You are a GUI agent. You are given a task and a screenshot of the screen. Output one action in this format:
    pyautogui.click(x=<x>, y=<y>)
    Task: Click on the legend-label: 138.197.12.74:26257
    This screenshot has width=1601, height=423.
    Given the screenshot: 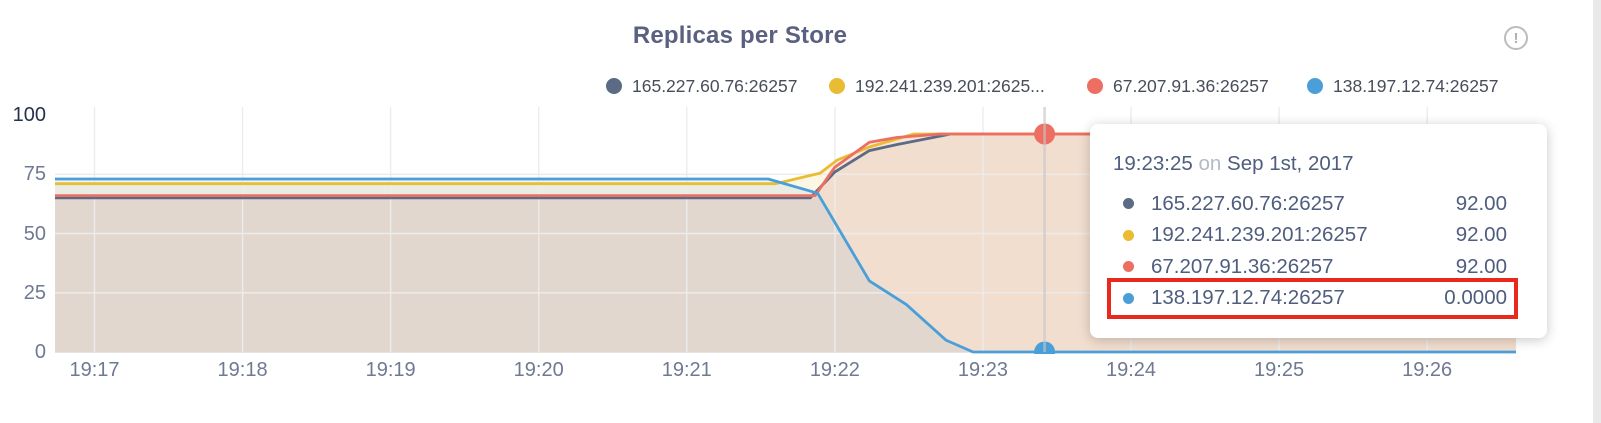 What is the action you would take?
    pyautogui.click(x=1416, y=85)
    